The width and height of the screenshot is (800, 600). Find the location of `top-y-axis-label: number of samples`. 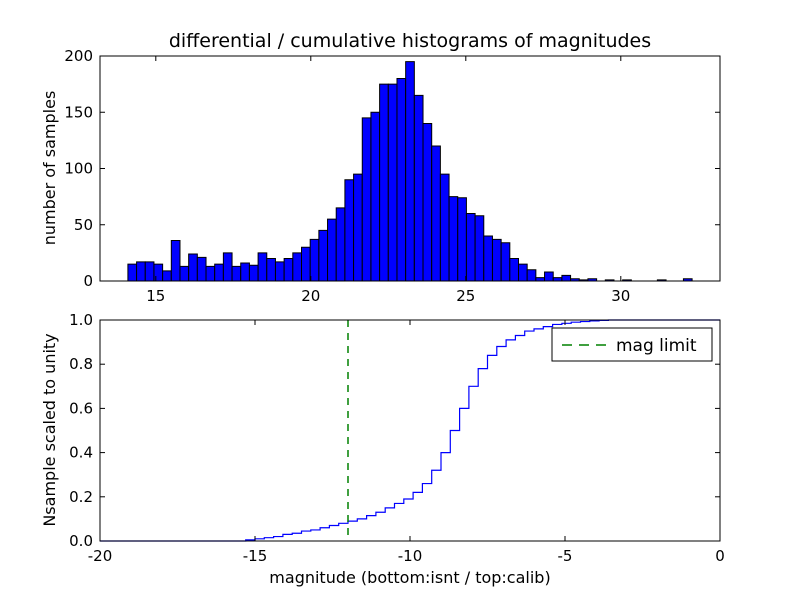

top-y-axis-label: number of samples is located at coordinates (49, 168).